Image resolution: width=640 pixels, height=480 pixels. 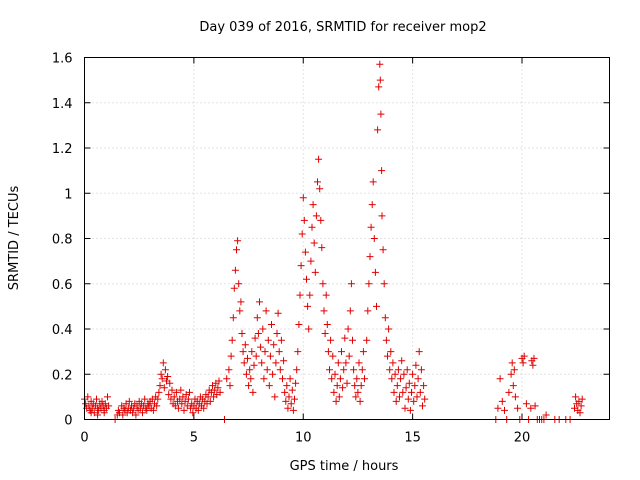 I want to click on y-tick-label: 1, so click(x=68, y=194).